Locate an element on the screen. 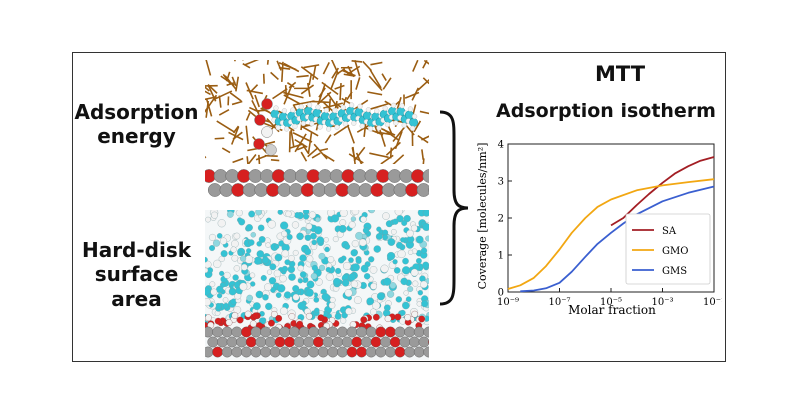 The height and width of the screenshot is (419, 800). legend-label-sa: SA is located at coordinates (669, 231).